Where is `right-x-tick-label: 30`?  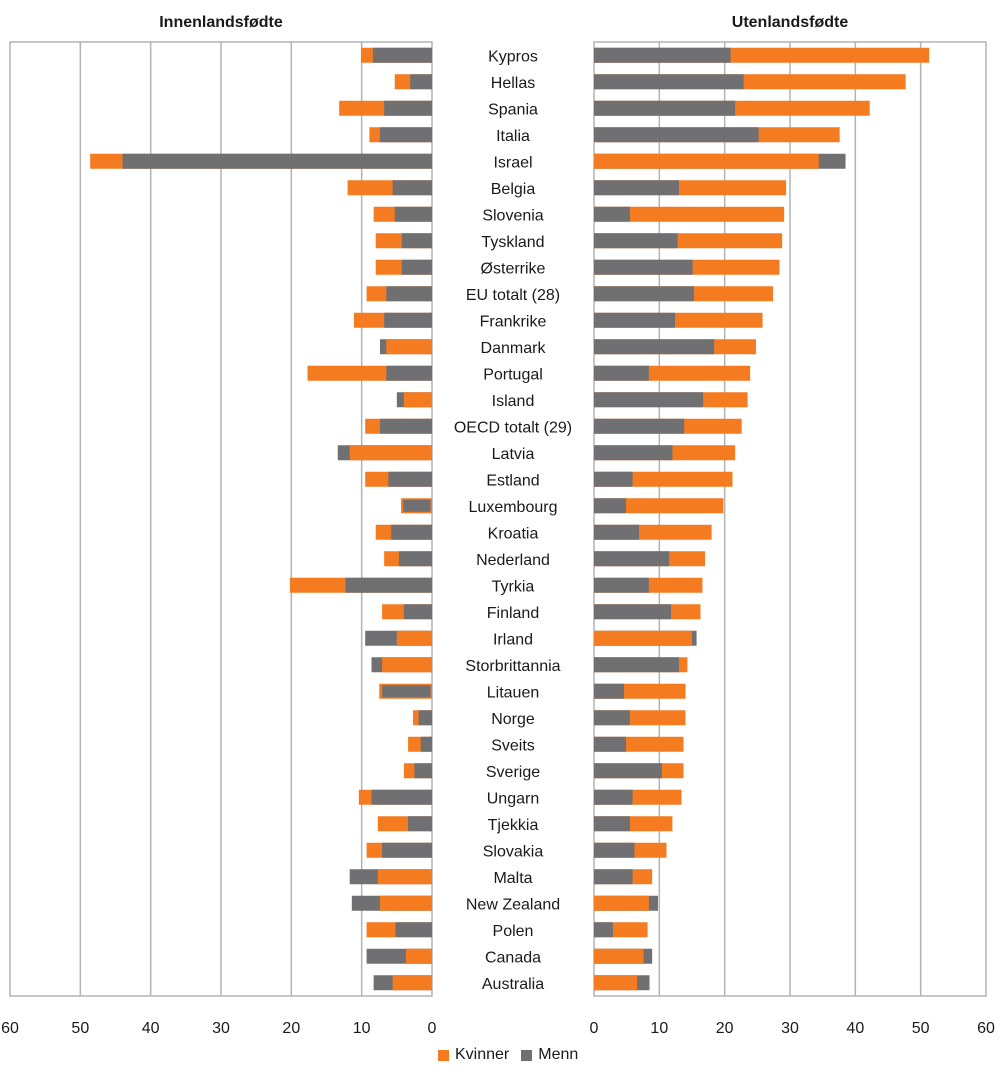
right-x-tick-label: 30 is located at coordinates (790, 1028).